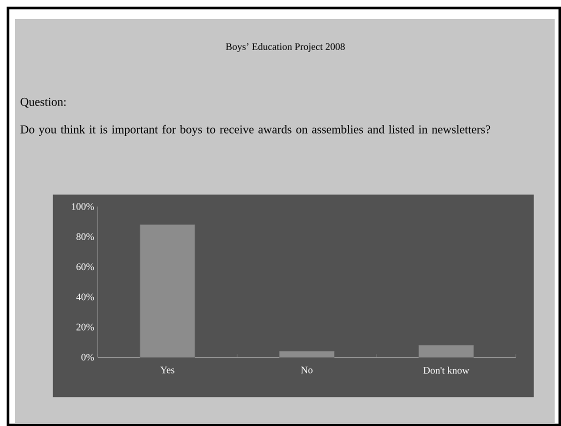  Describe the element at coordinates (85, 296) in the screenshot. I see `y-tick-label: 40%` at that location.